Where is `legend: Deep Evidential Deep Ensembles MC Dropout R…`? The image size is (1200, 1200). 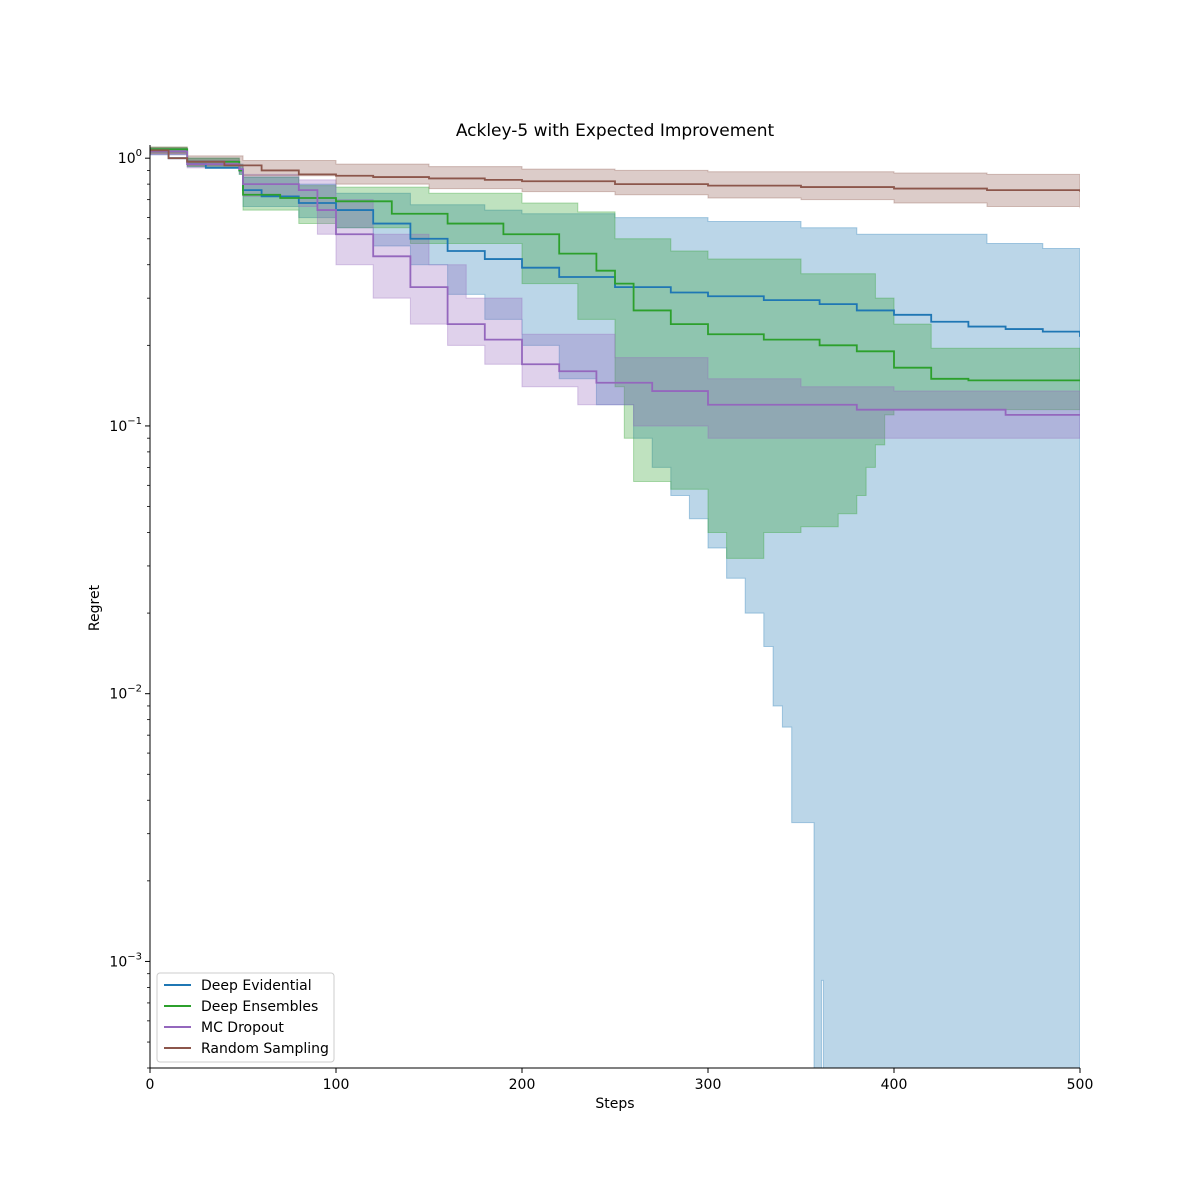
legend: Deep Evidential Deep Ensembles MC Dropout R… is located at coordinates (245, 1017).